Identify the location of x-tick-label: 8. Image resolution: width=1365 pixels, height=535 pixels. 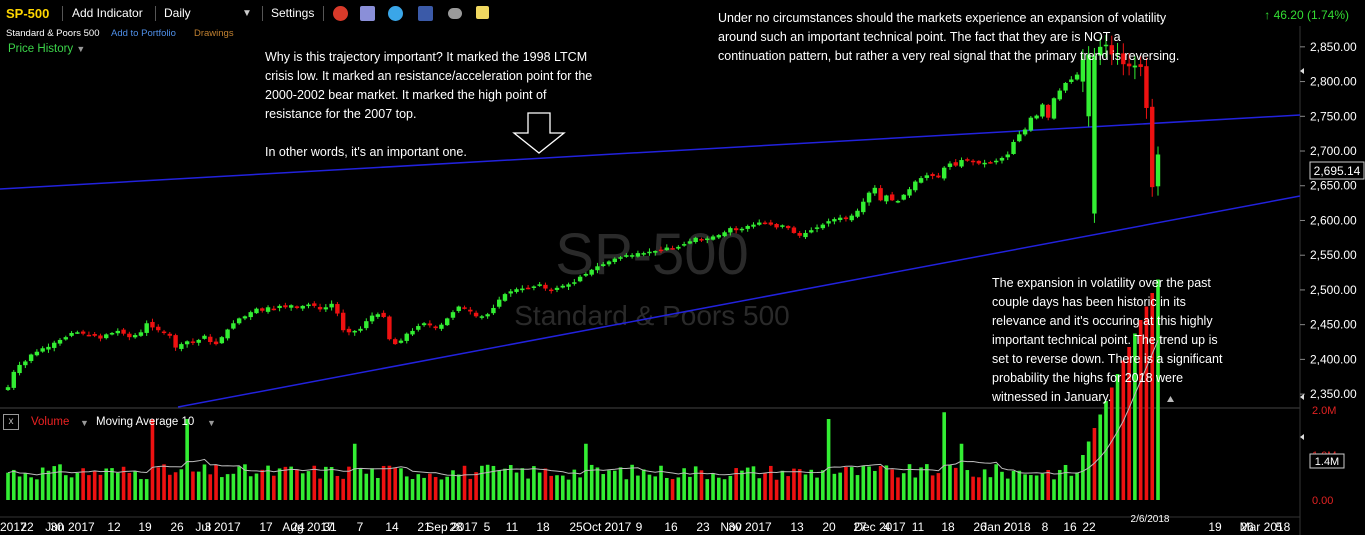
(1045, 527).